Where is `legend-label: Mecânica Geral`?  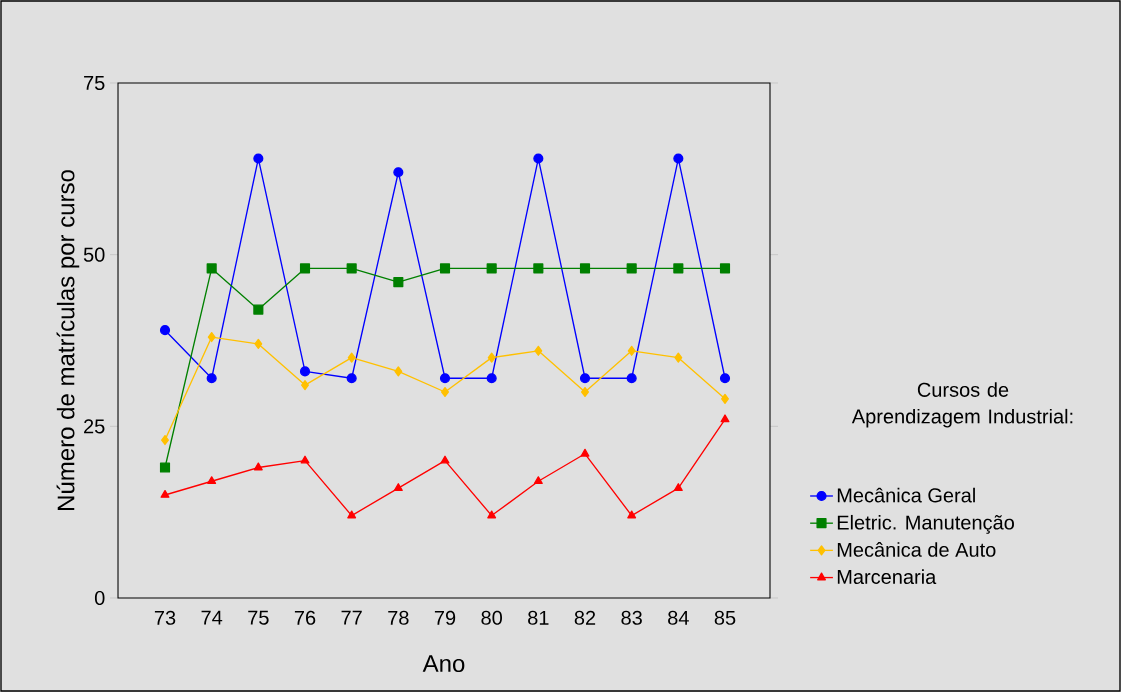 legend-label: Mecânica Geral is located at coordinates (906, 495).